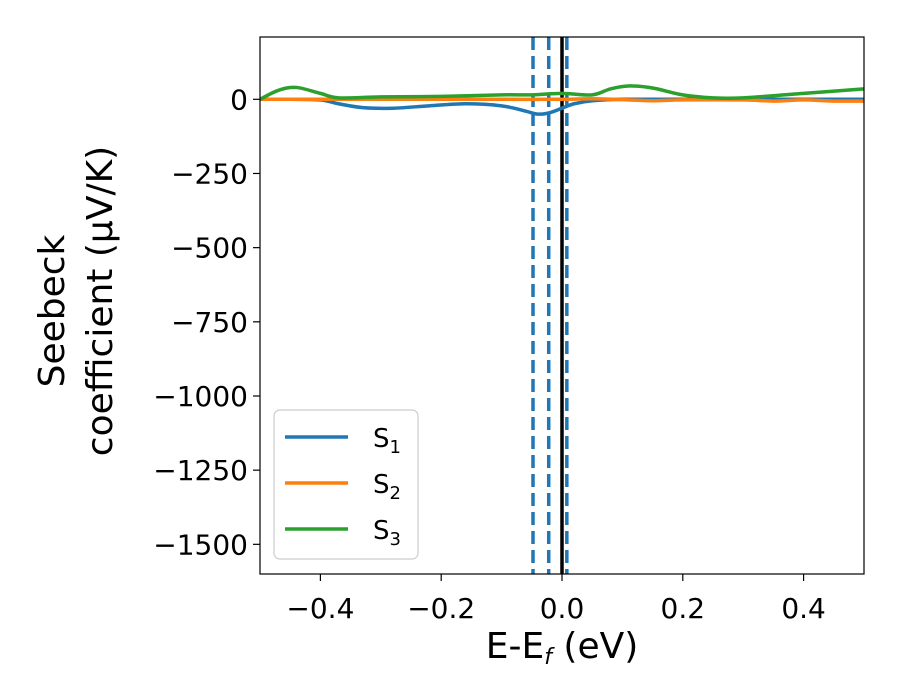  I want to click on series-line-s3, so click(562, 93).